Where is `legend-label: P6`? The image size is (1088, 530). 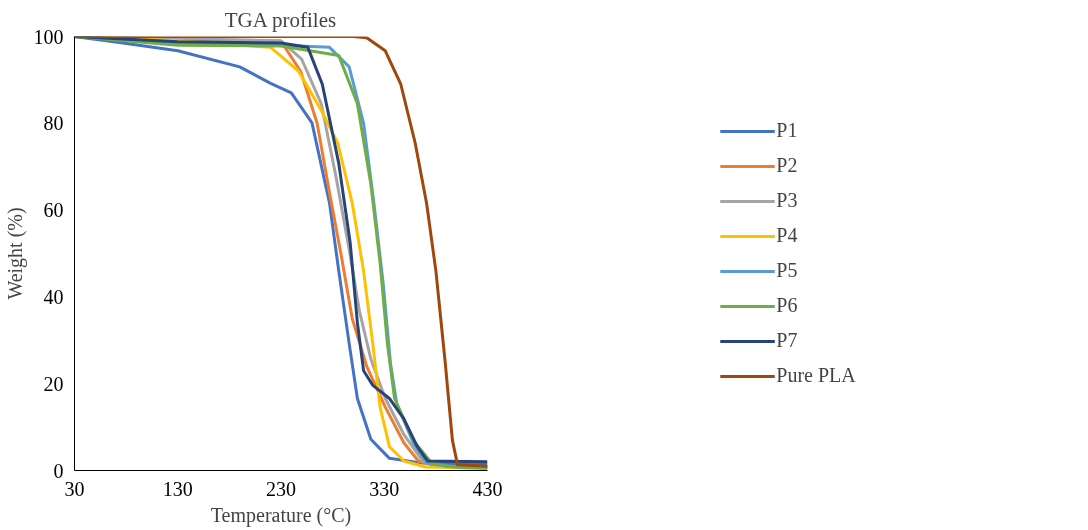 legend-label: P6 is located at coordinates (787, 305).